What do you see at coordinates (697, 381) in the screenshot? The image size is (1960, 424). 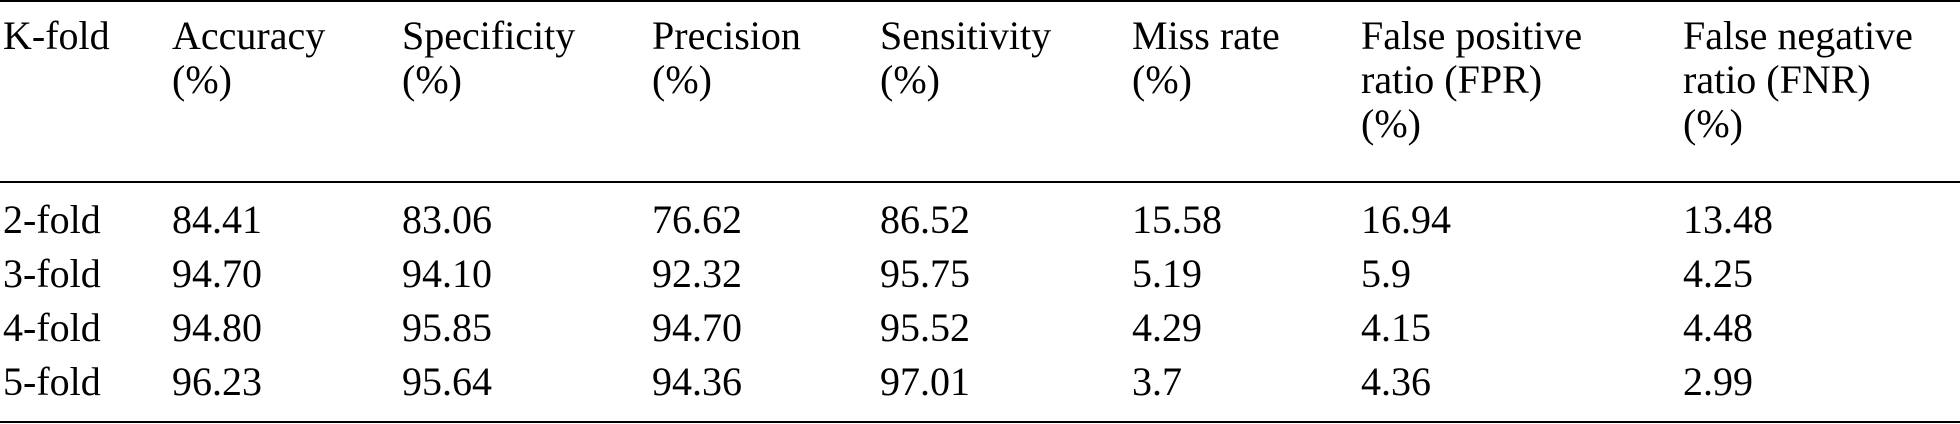 I see `table-cell: 94.36` at bounding box center [697, 381].